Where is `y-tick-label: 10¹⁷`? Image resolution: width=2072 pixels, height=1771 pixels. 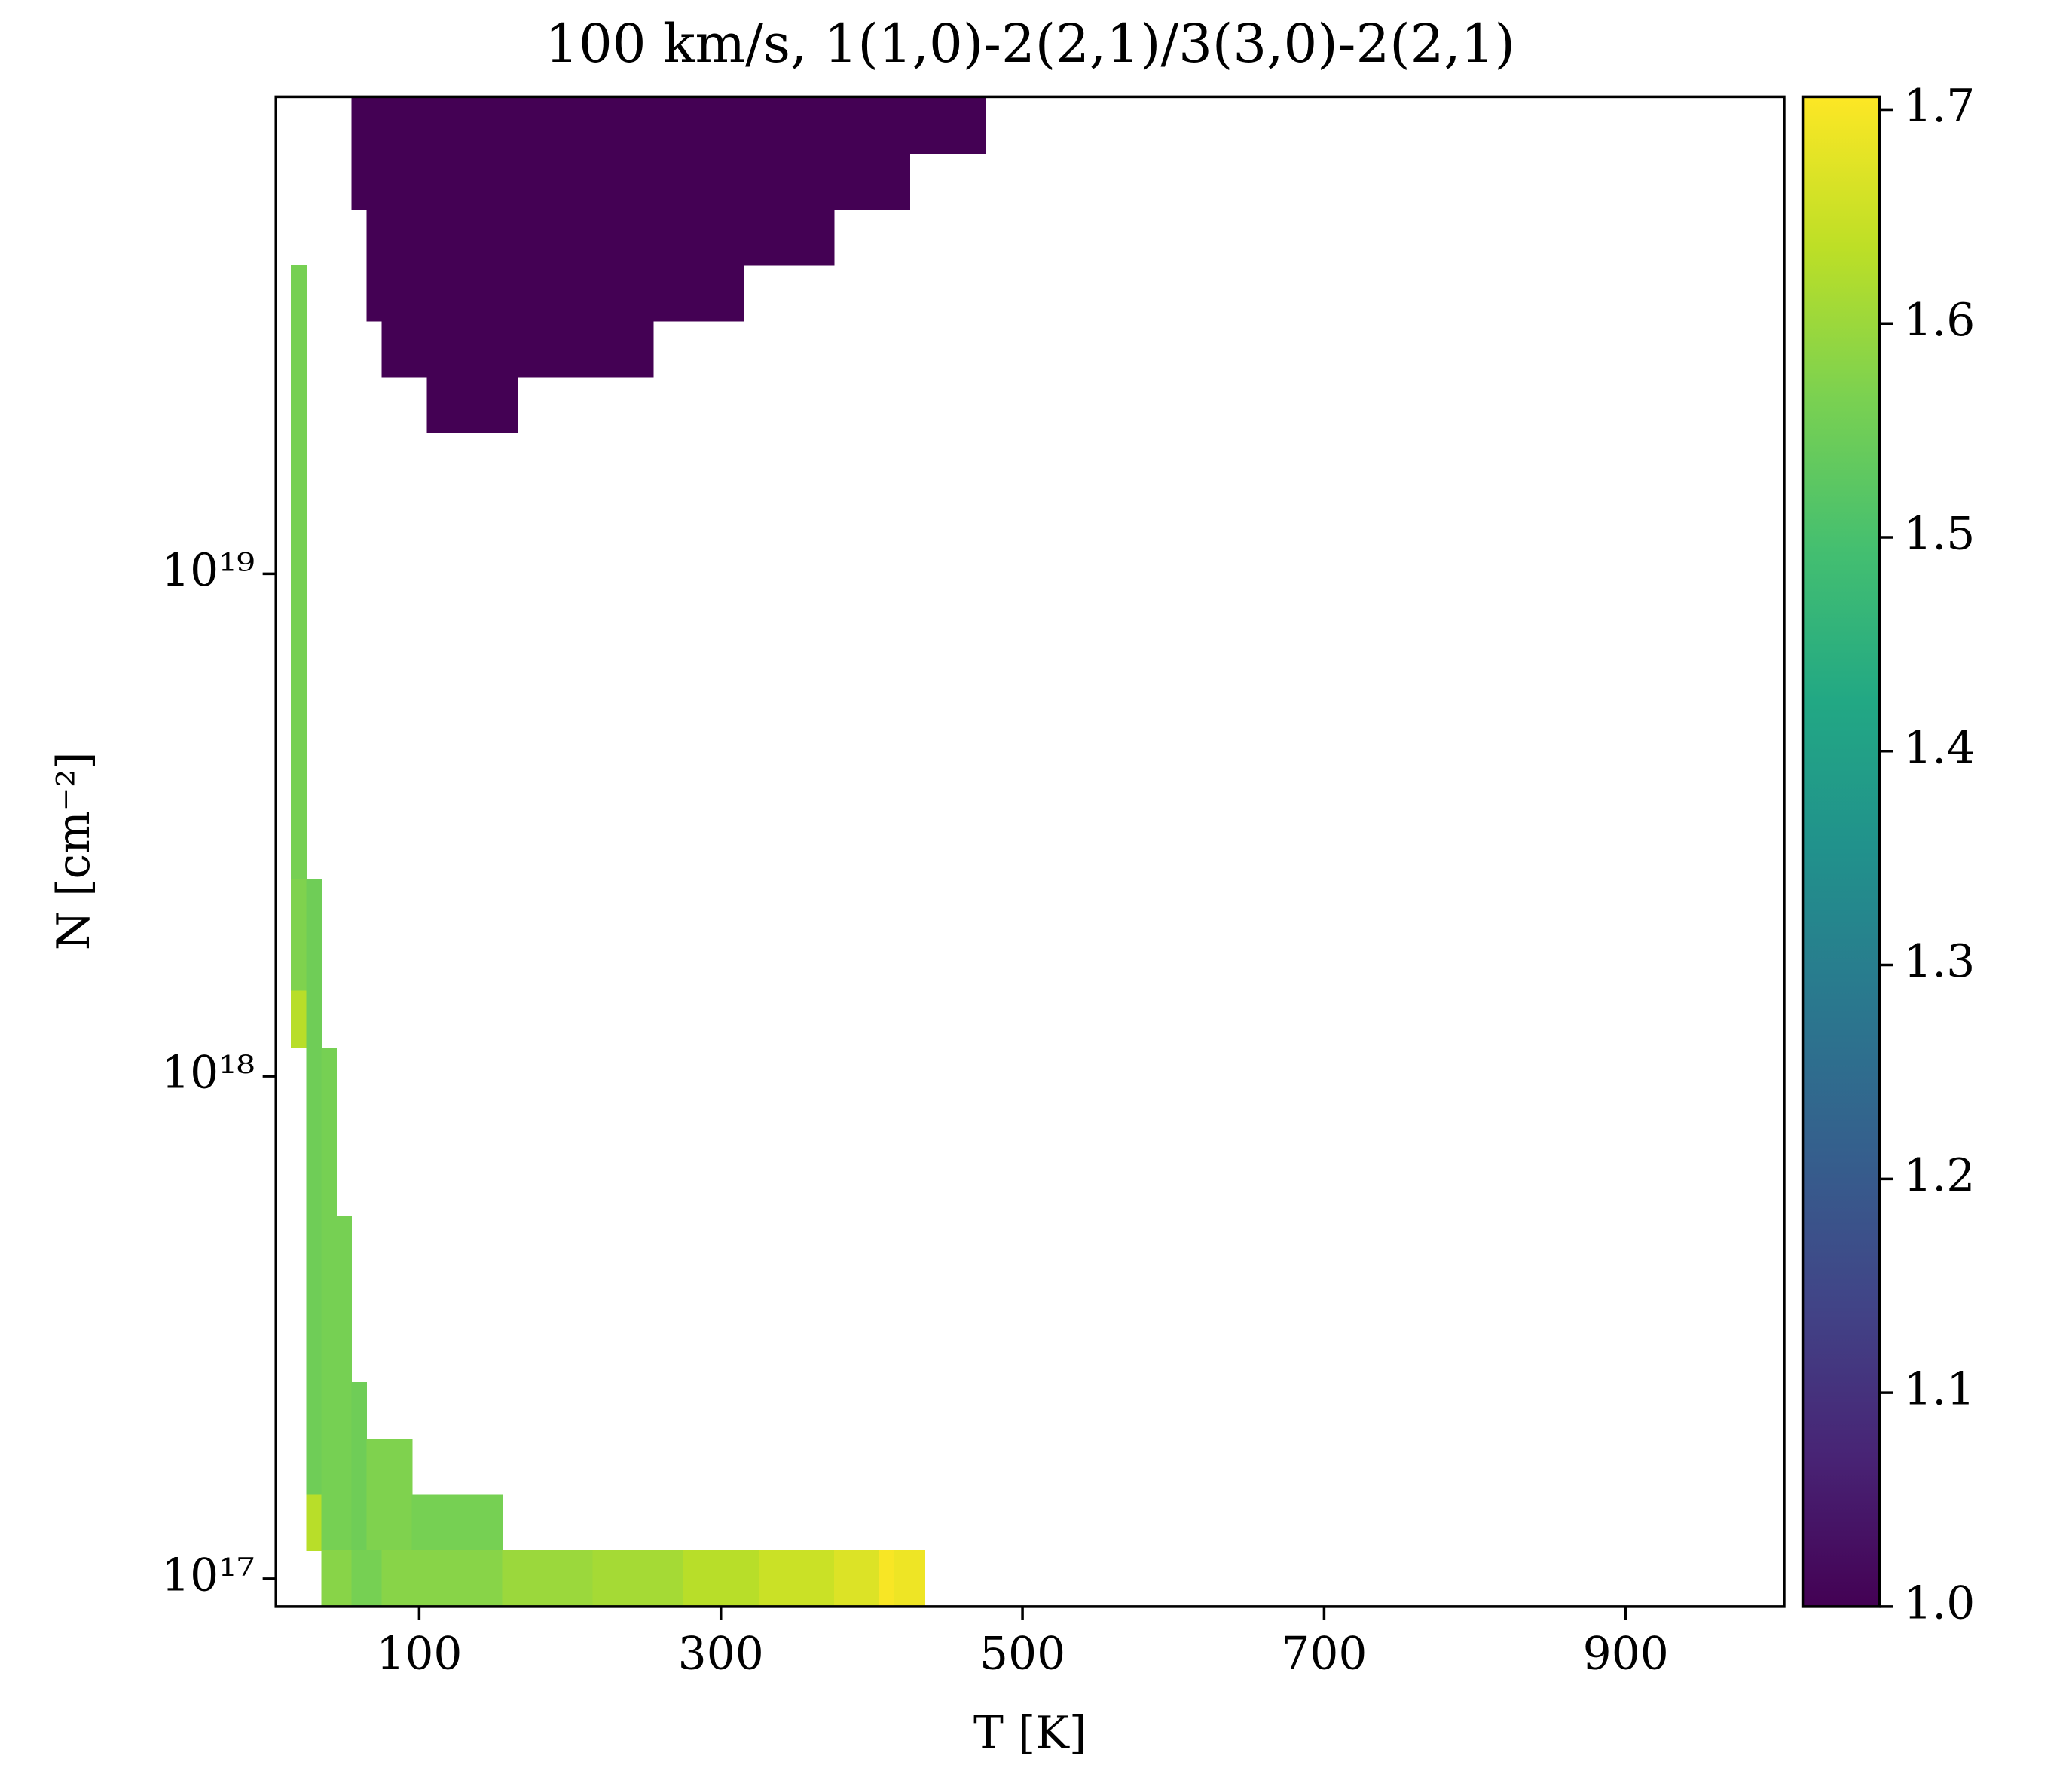 y-tick-label: 10¹⁷ is located at coordinates (208, 1575).